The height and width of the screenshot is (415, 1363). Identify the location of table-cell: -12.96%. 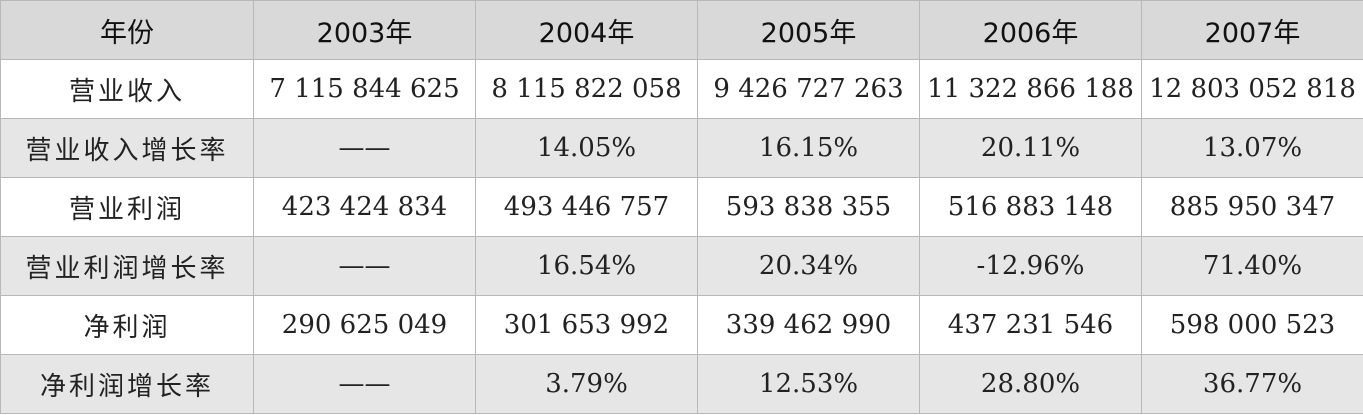
(1030, 266).